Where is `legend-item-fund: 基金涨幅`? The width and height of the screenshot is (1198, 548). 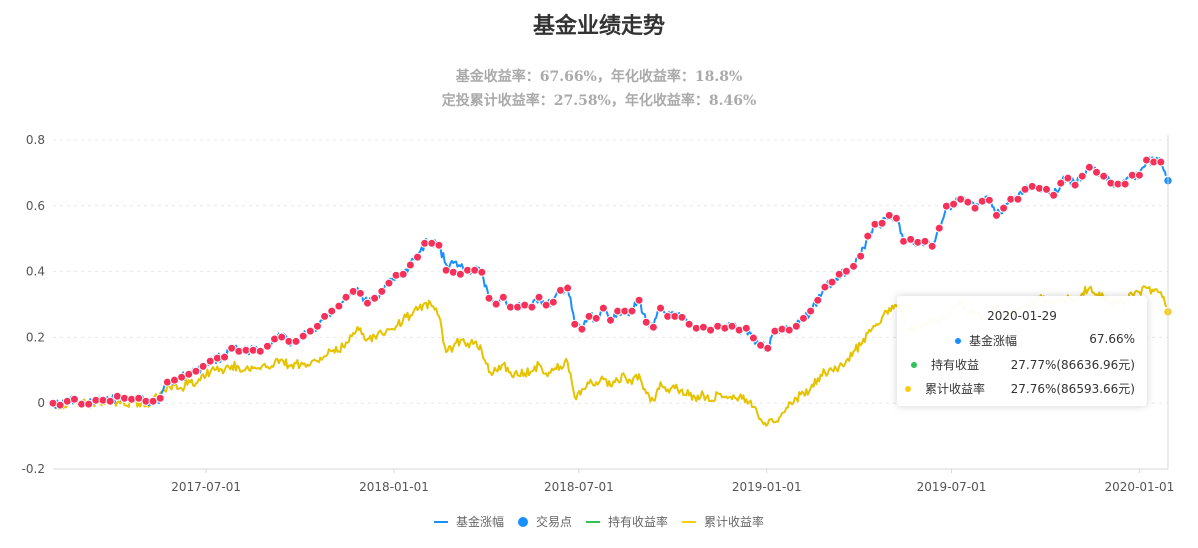 legend-item-fund: 基金涨幅 is located at coordinates (468, 521).